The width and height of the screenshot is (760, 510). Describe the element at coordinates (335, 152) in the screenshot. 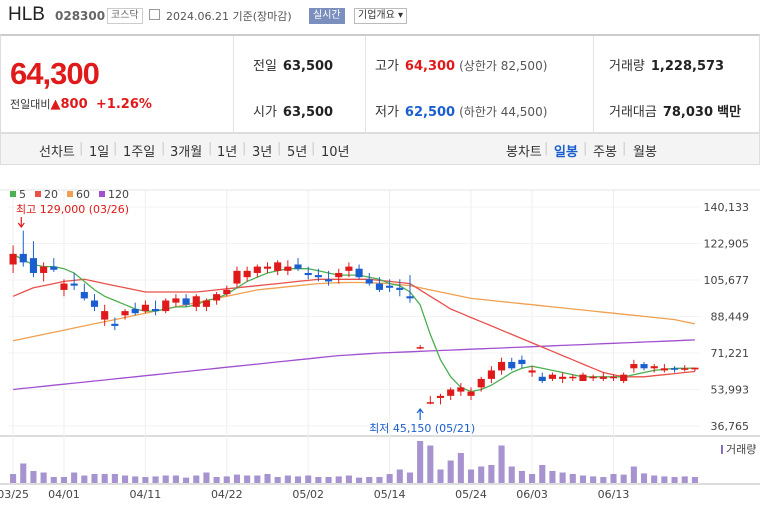

I see `period-10y-button: 10년` at that location.